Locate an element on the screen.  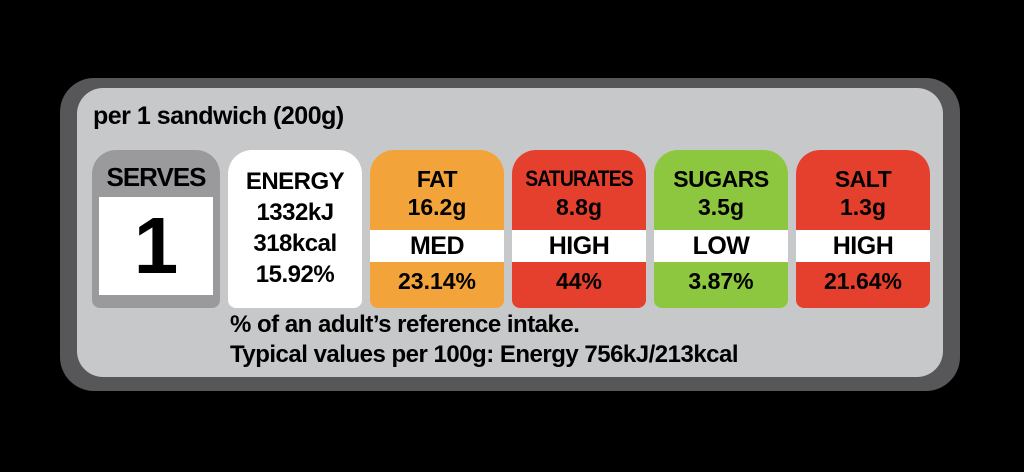
saturates-amount: 8.8g is located at coordinates (579, 207).